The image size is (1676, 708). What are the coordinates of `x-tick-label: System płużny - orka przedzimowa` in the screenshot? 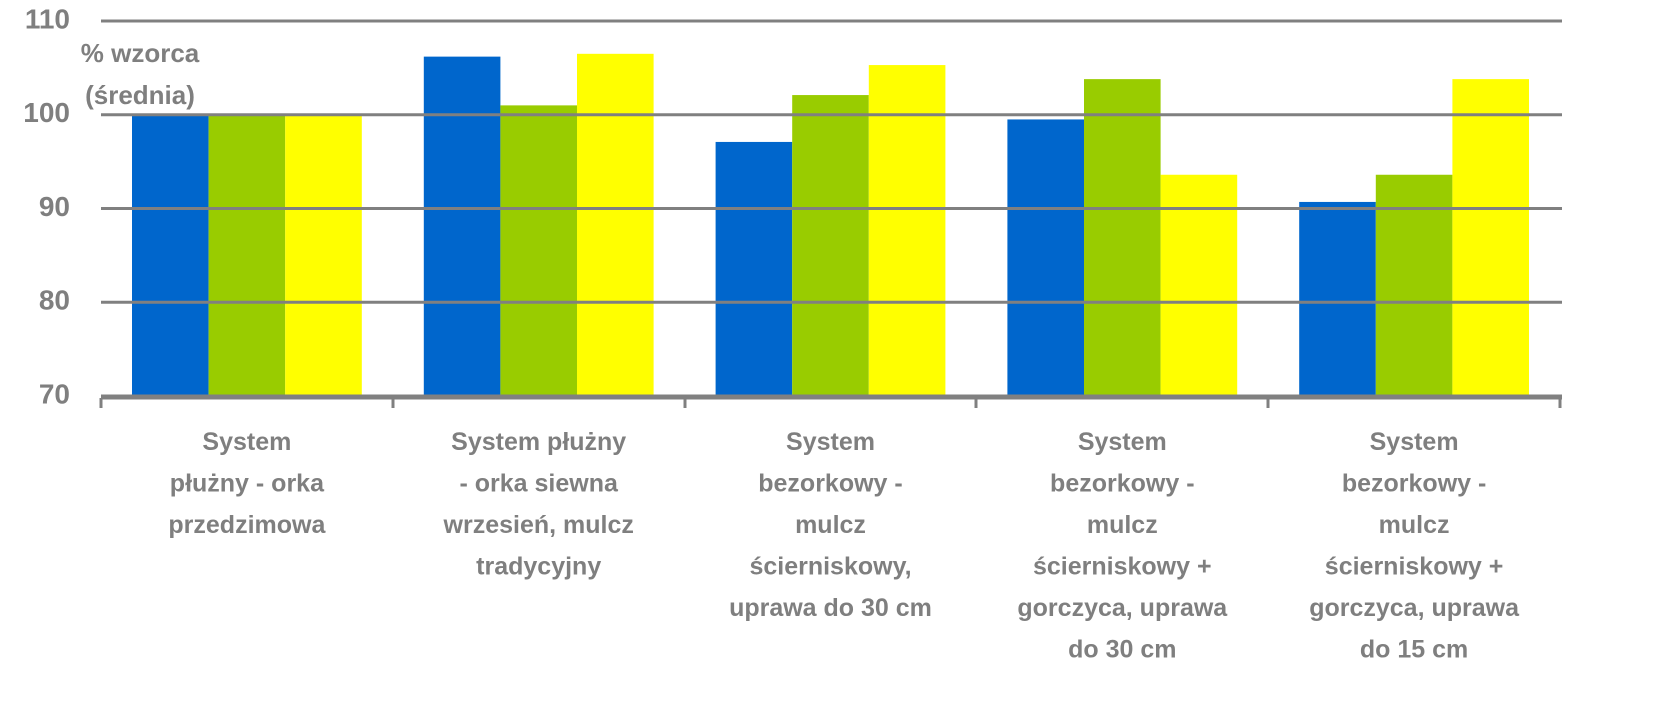 It's located at (247, 483).